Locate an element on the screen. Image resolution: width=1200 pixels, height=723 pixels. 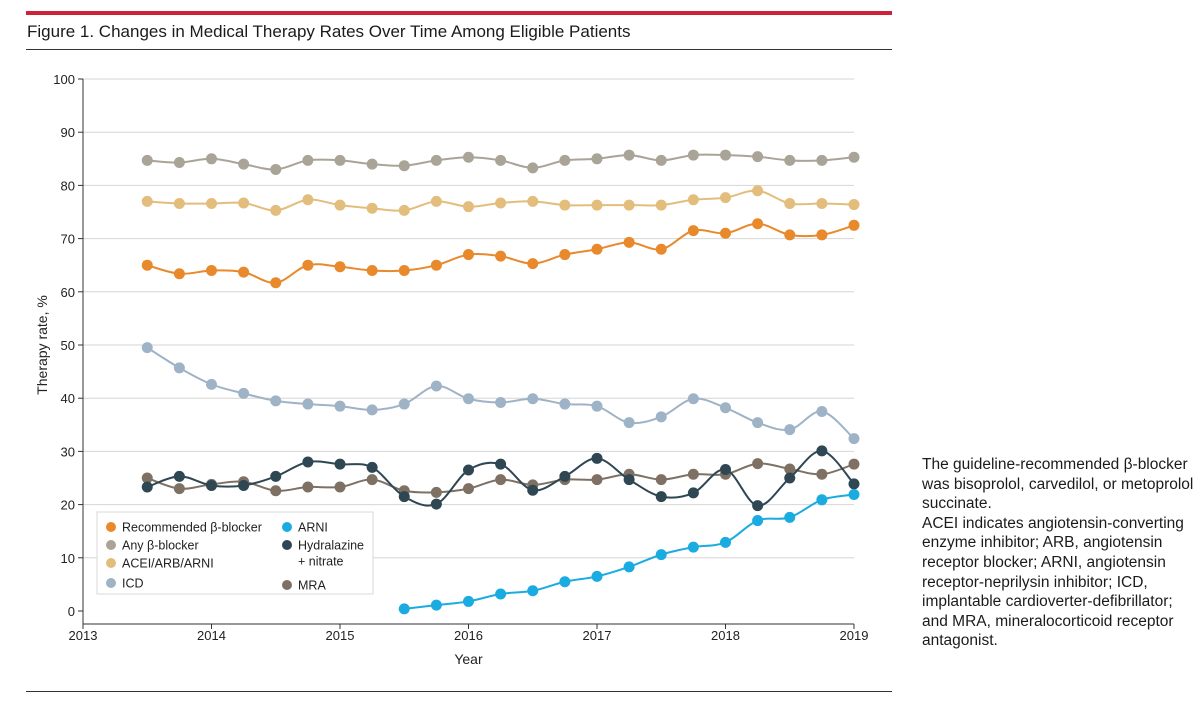
legend-label: MRA is located at coordinates (312, 586).